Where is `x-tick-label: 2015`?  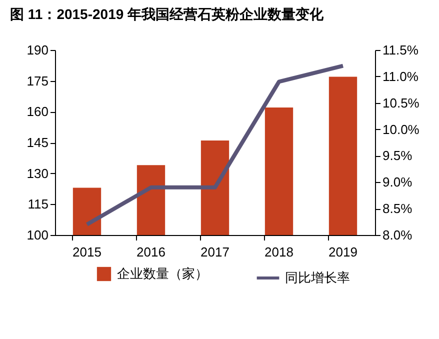
x-tick-label: 2015 is located at coordinates (87, 252).